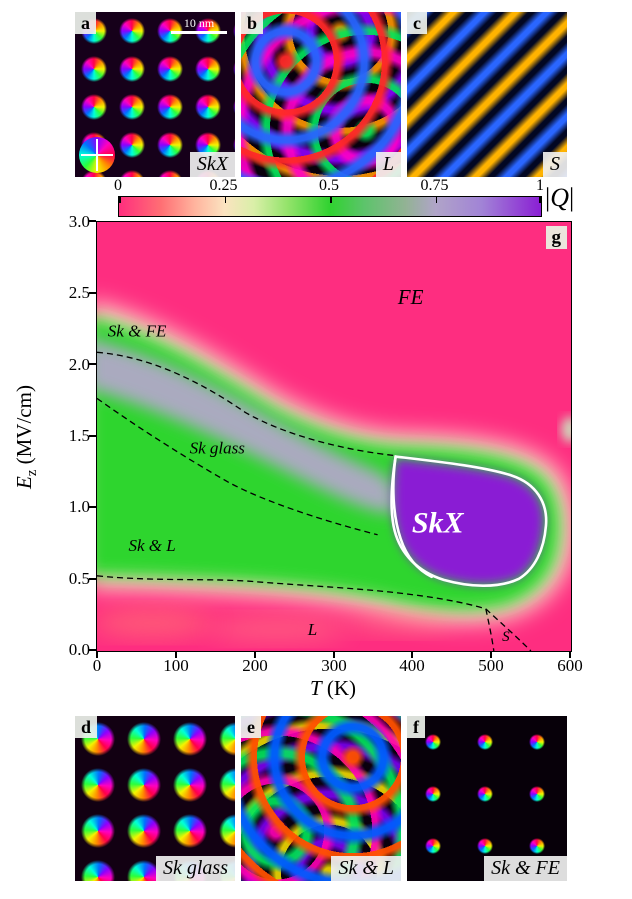  Describe the element at coordinates (292, 592) in the screenshot. I see `dashed-boundary-lower` at that location.